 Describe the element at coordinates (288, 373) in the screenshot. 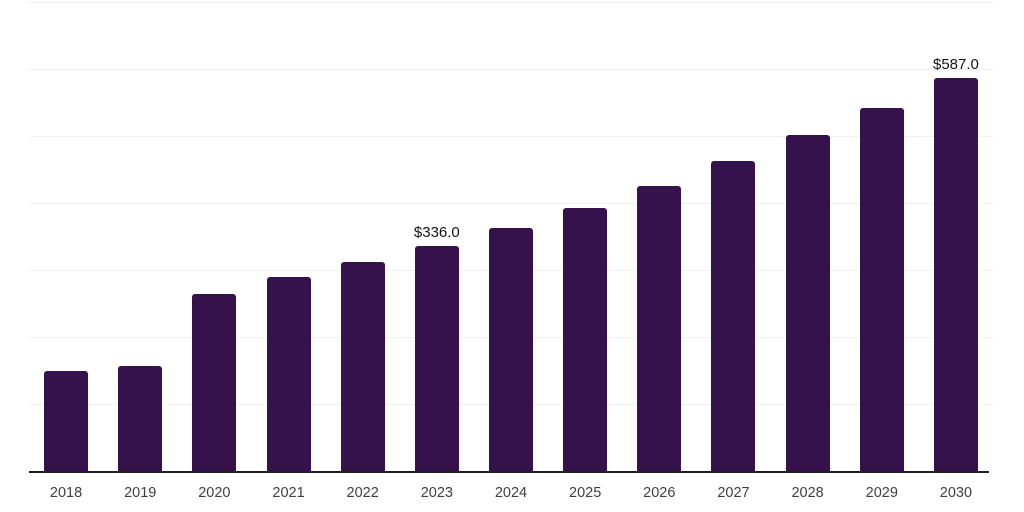

I see `bar-2021` at that location.